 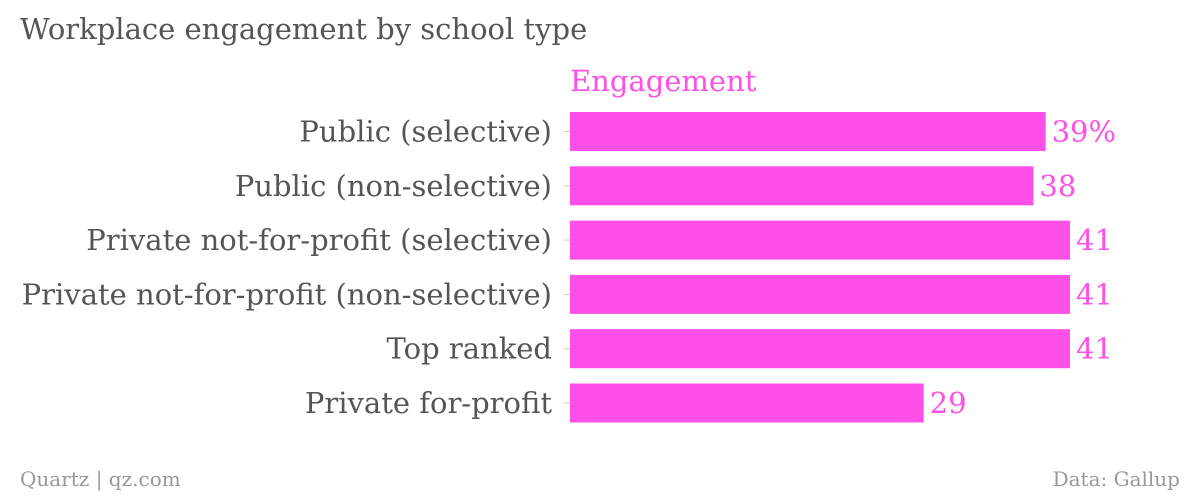 I want to click on value-label-public-non-selective: 38, so click(x=1057, y=186).